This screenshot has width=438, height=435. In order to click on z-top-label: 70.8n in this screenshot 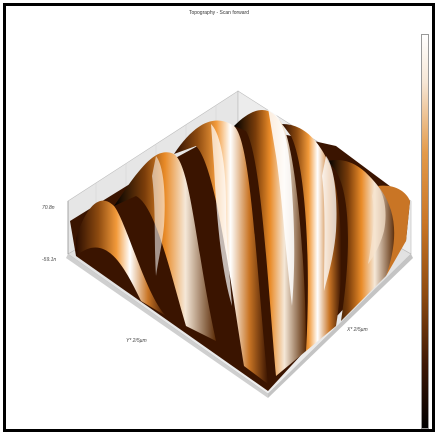, I will do `click(48, 208)`.